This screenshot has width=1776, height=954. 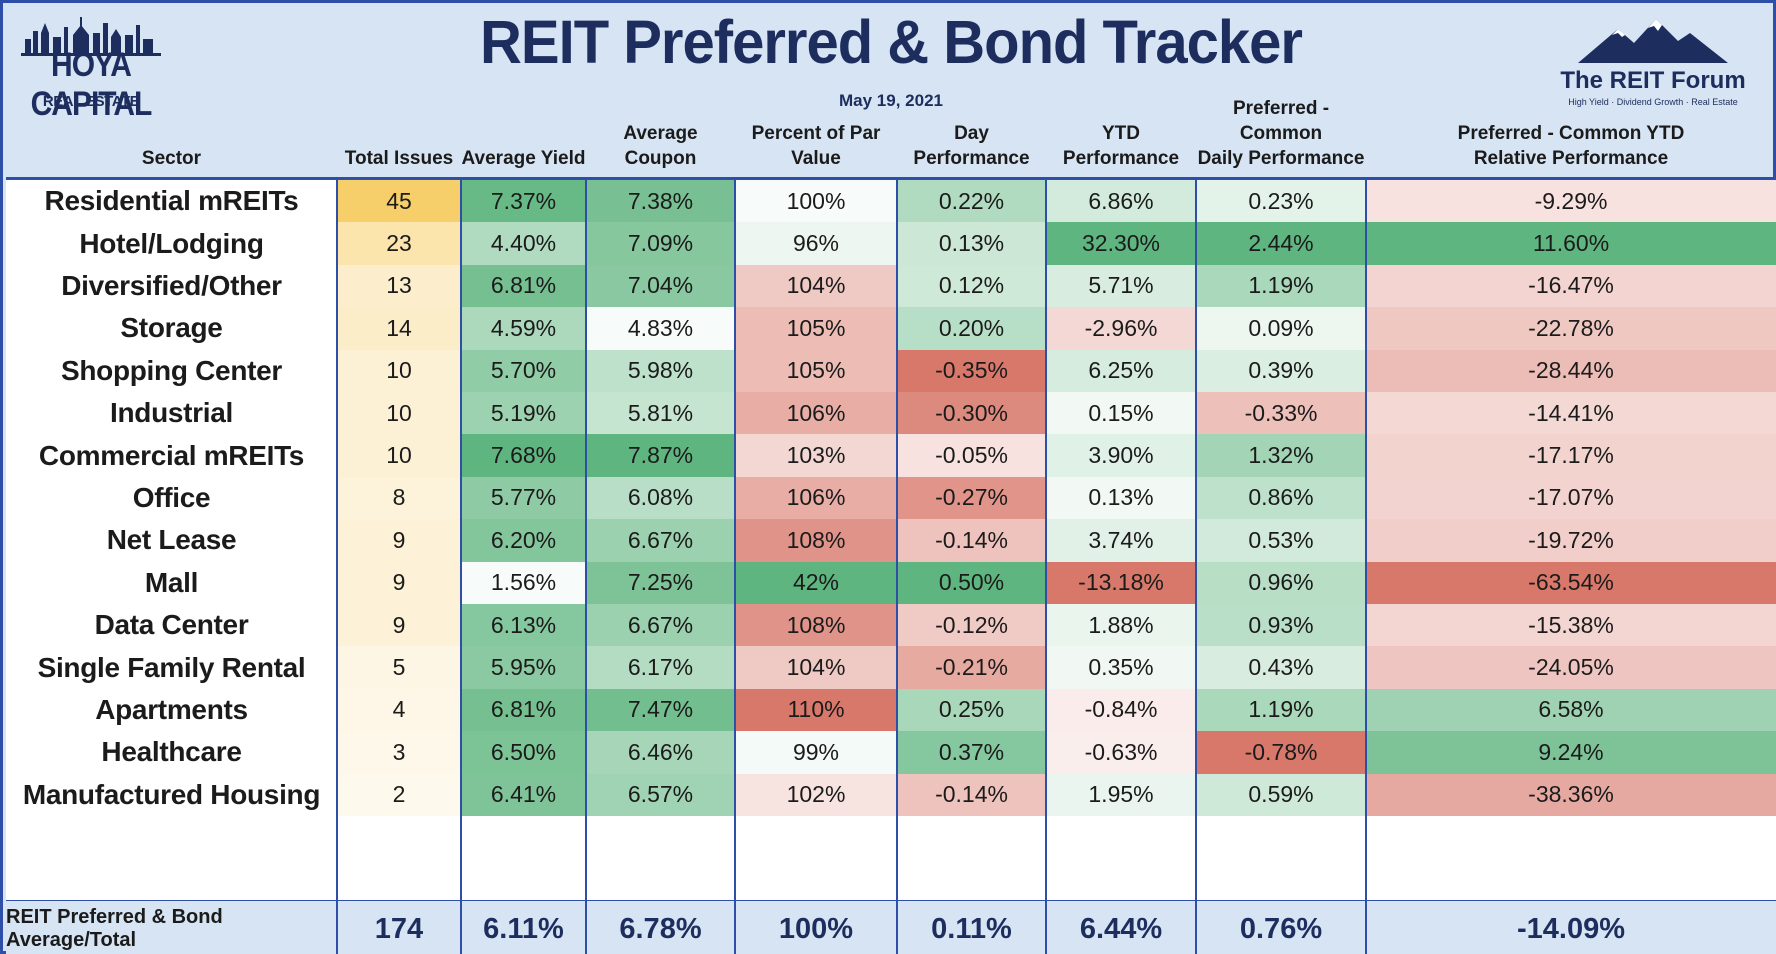 What do you see at coordinates (171, 145) in the screenshot?
I see `column-header-sector: Sector` at bounding box center [171, 145].